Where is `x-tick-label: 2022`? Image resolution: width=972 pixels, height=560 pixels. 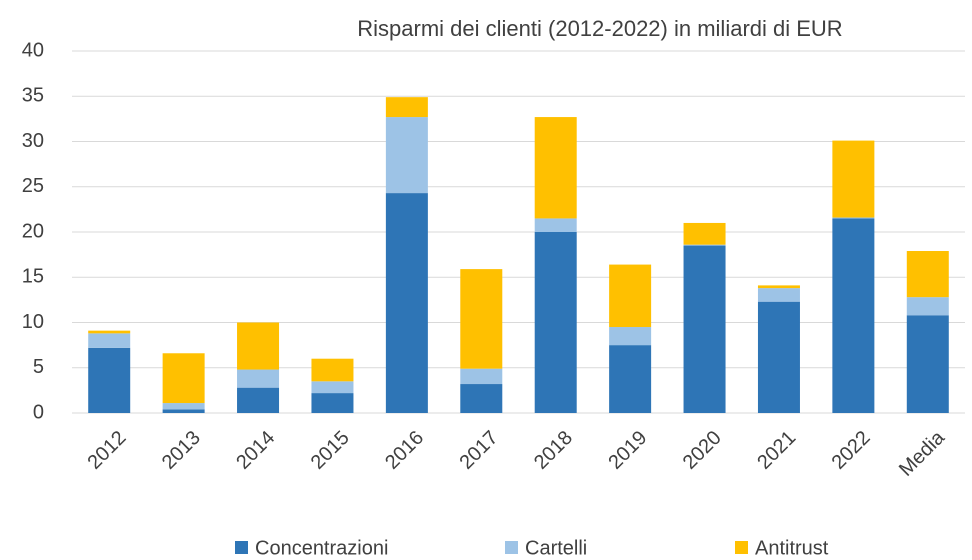 x-tick-label: 2022 is located at coordinates (851, 450).